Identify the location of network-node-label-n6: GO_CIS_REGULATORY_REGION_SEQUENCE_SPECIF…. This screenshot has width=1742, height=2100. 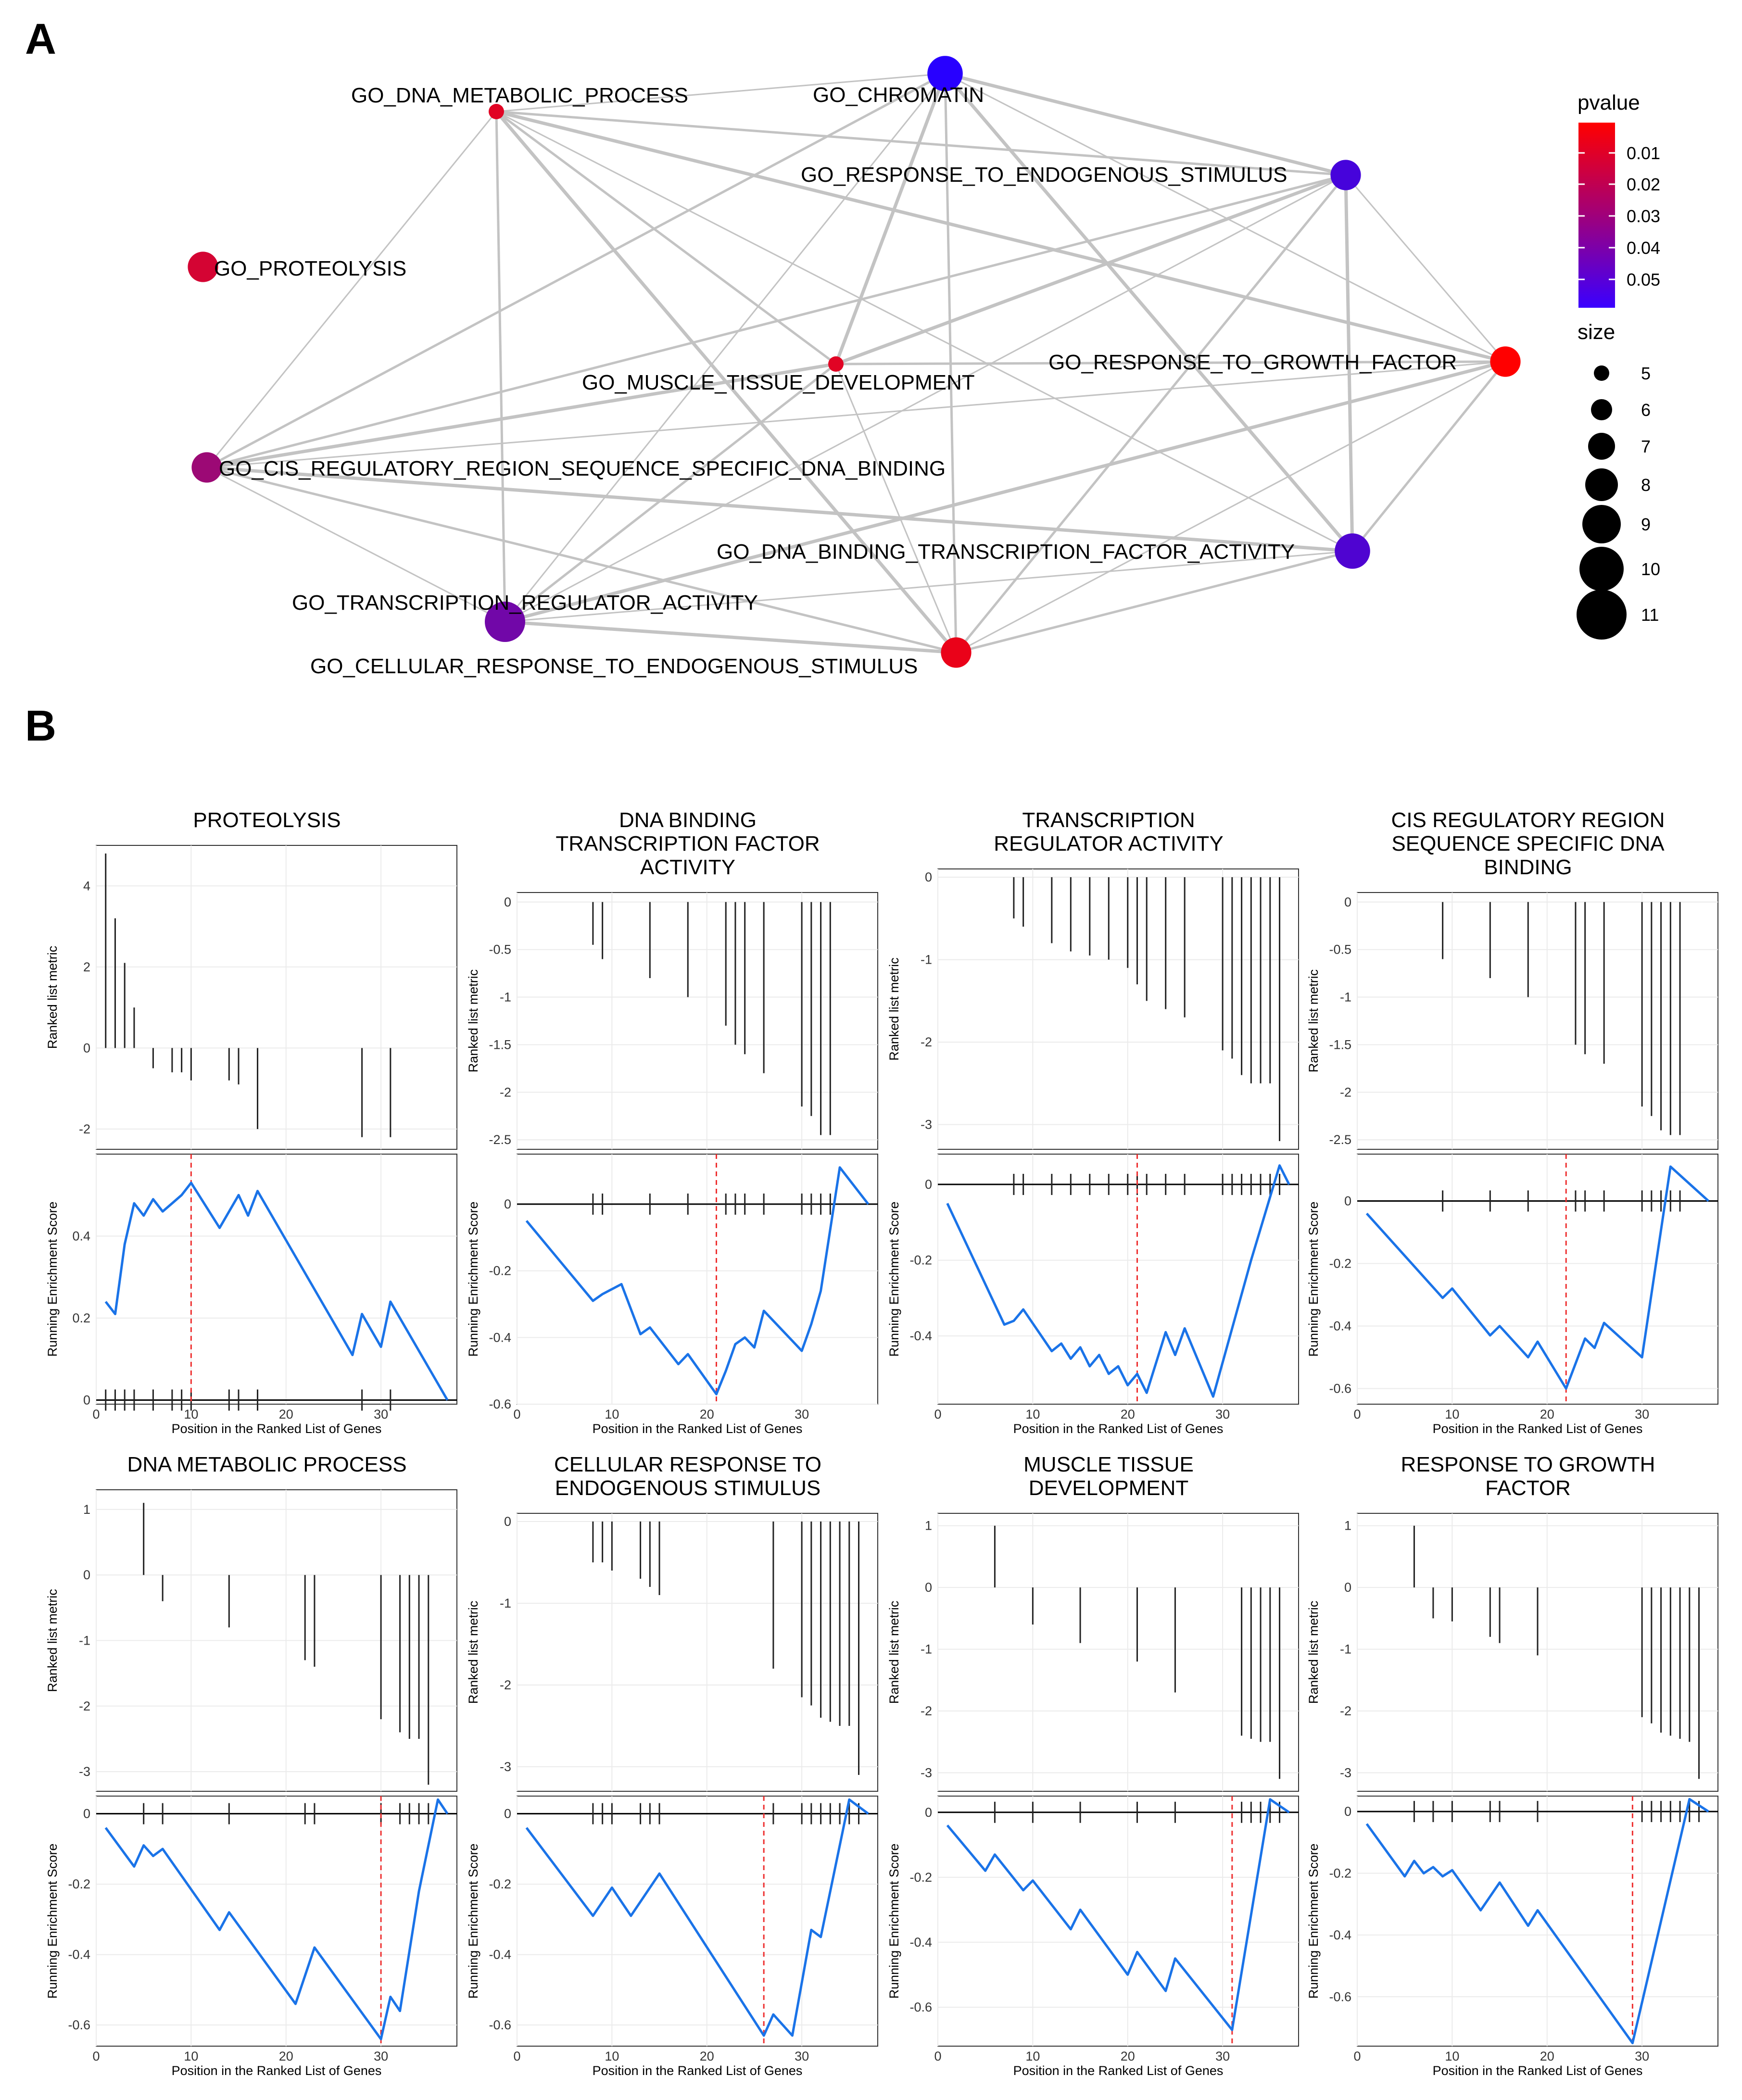
(582, 468).